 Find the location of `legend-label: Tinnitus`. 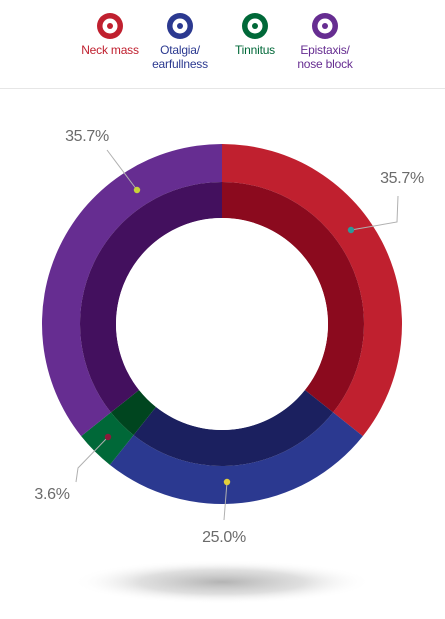

legend-label: Tinnitus is located at coordinates (255, 50).